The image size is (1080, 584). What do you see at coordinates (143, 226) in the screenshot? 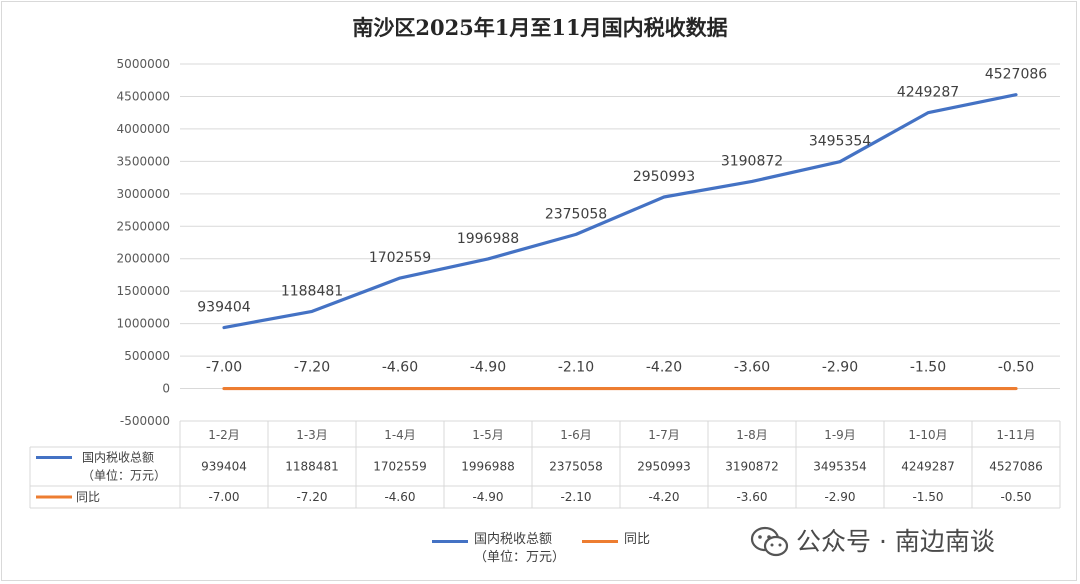
I see `y-tick-label: 2500000` at bounding box center [143, 226].